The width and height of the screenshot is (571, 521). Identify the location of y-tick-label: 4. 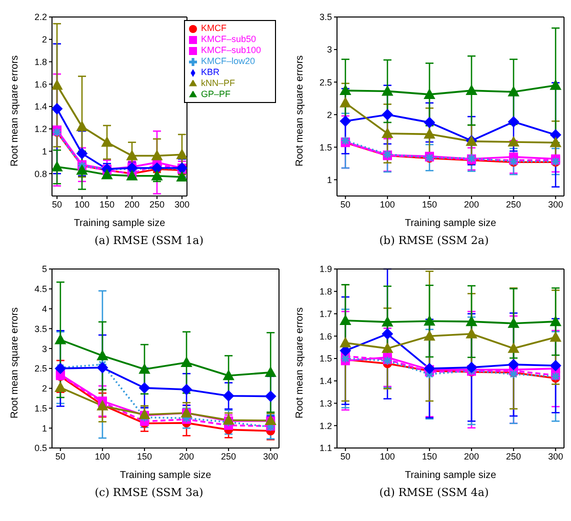
(44, 309).